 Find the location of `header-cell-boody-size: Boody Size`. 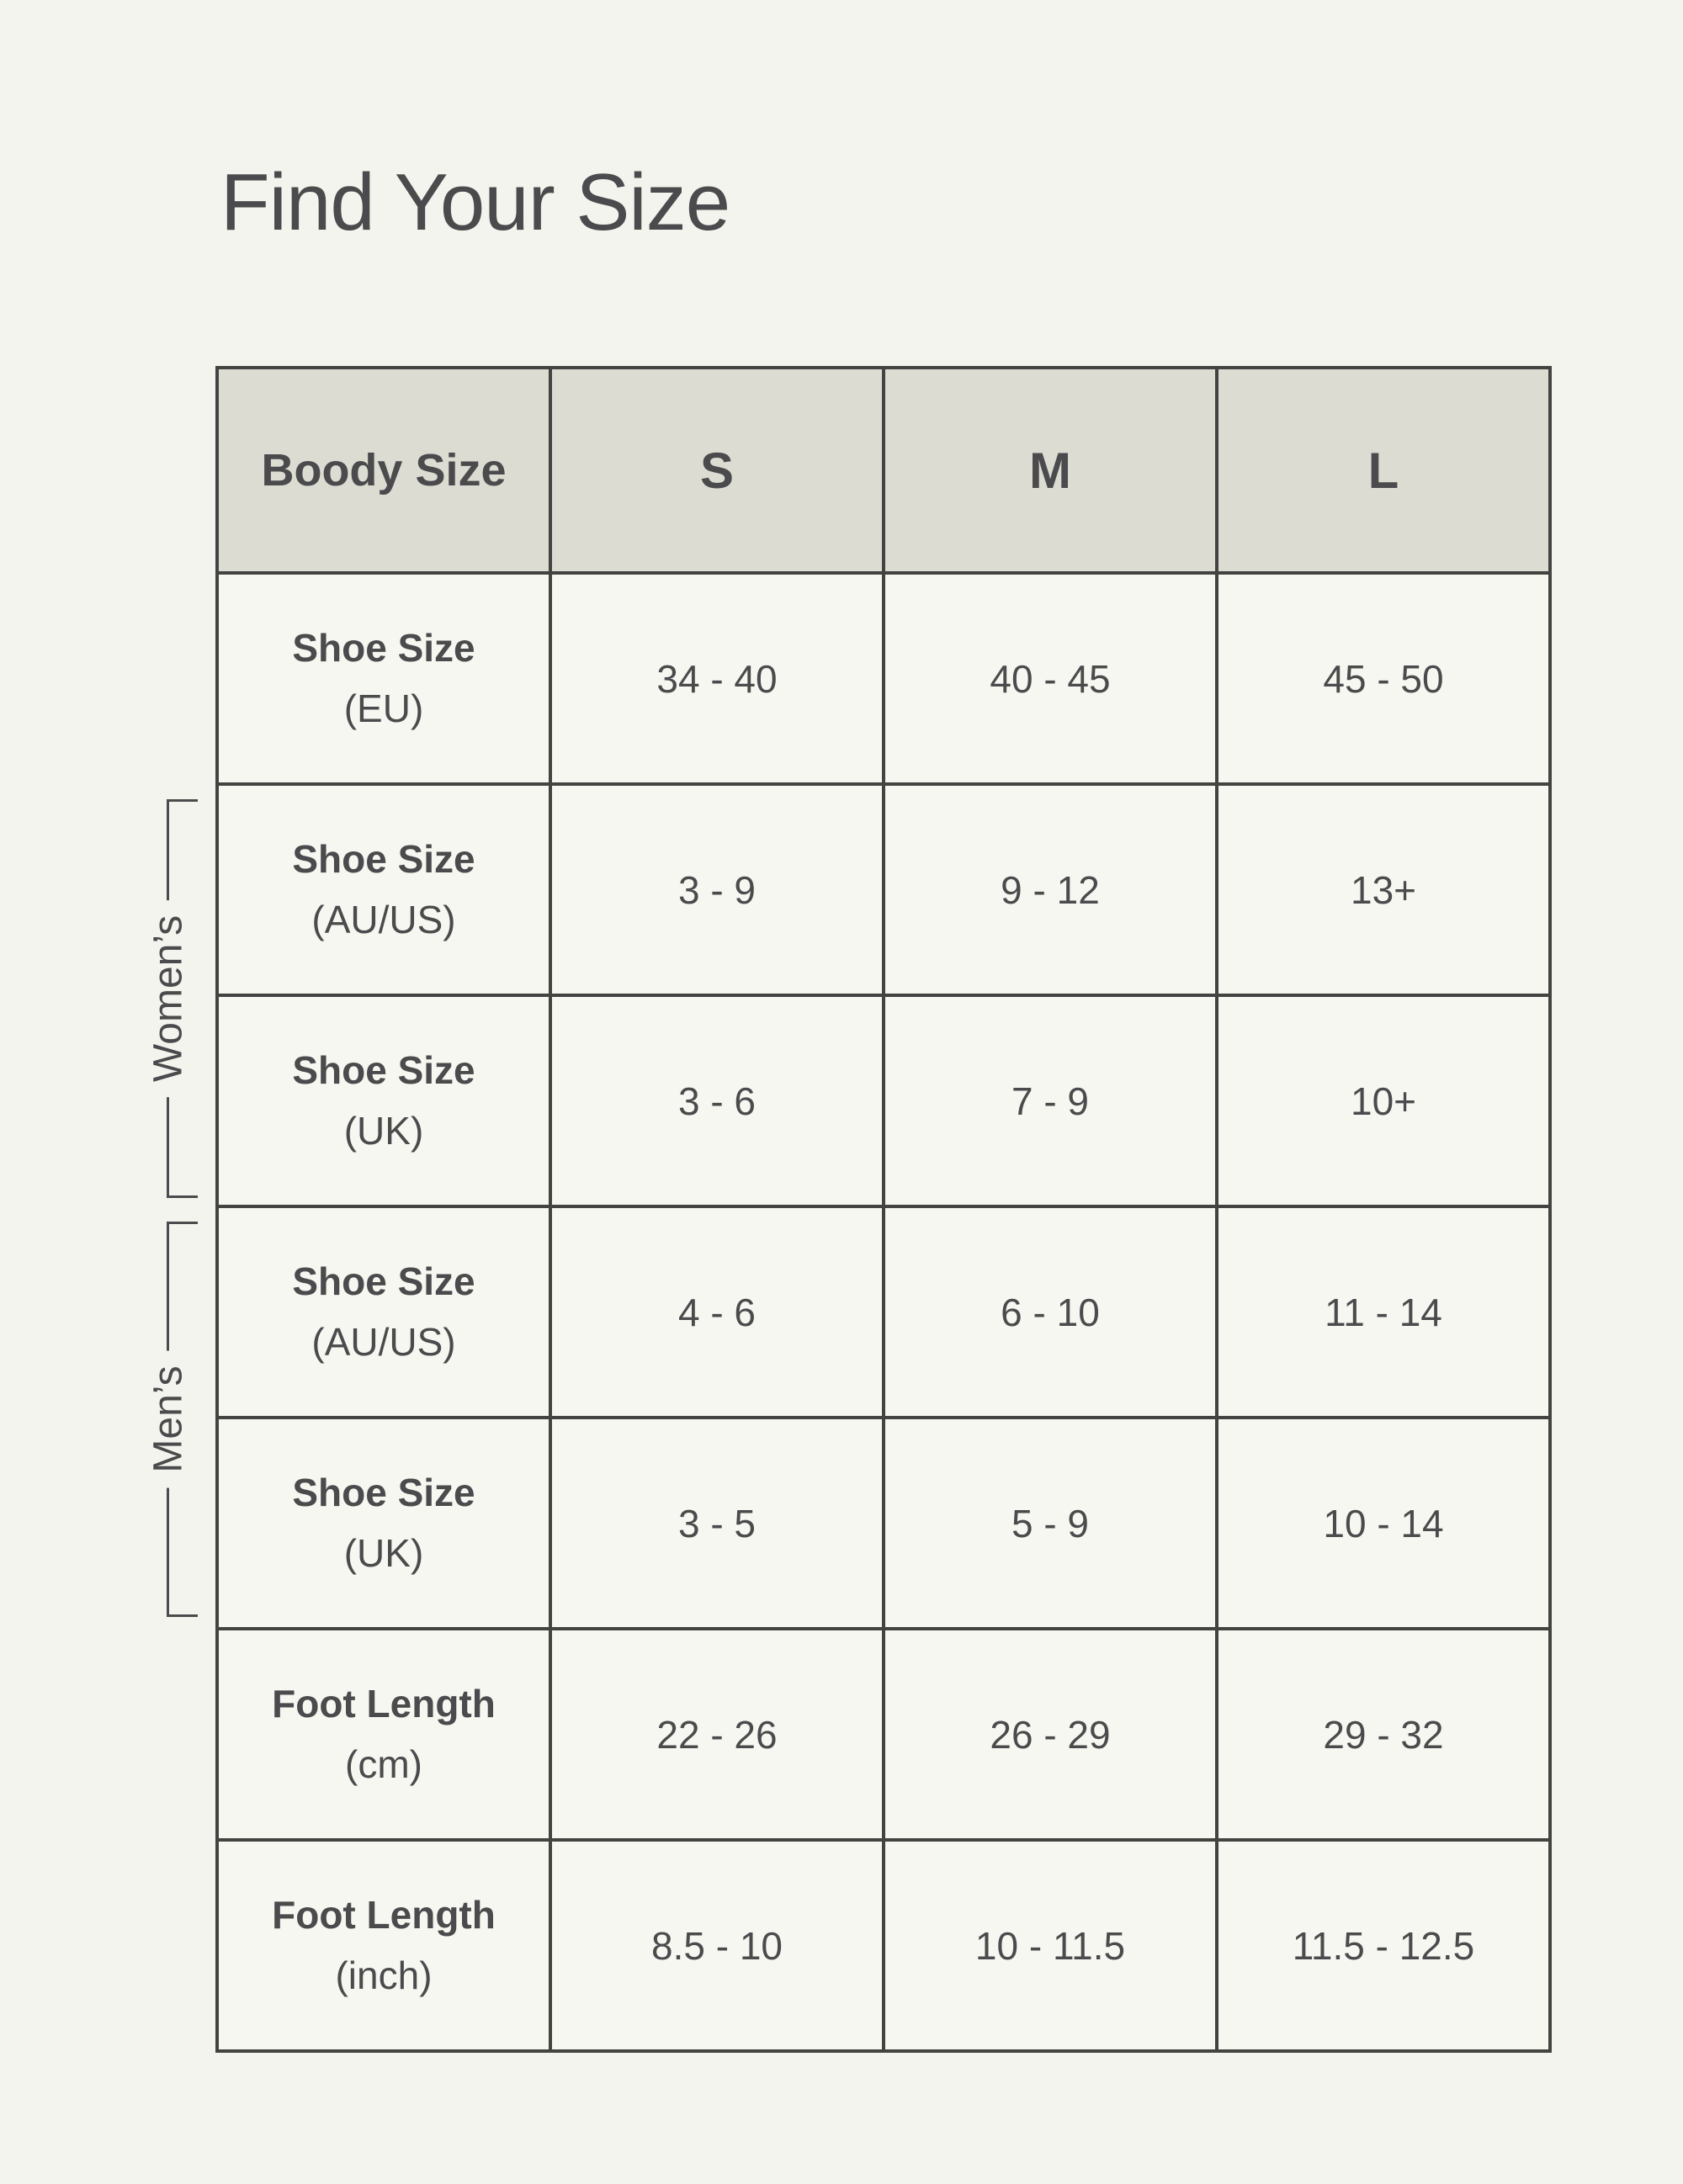

header-cell-boody-size: Boody Size is located at coordinates (384, 470).